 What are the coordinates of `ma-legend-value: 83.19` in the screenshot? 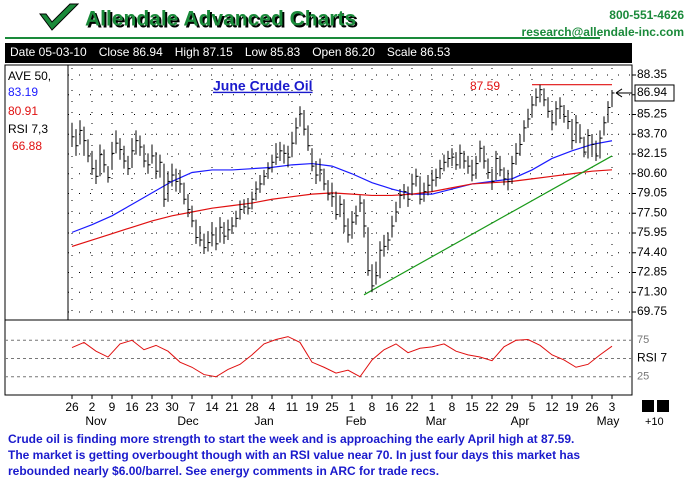 It's located at (23, 92).